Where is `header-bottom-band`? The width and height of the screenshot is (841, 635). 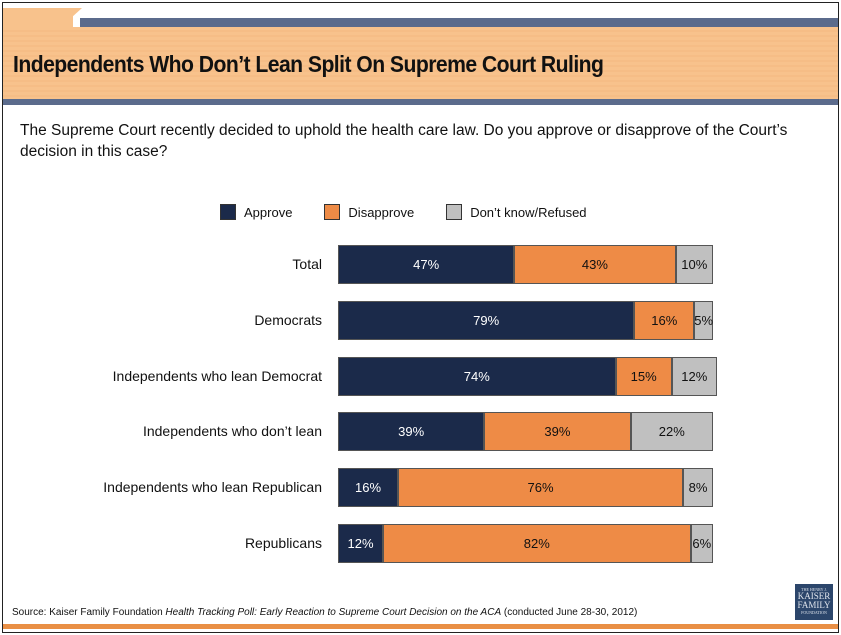 header-bottom-band is located at coordinates (420, 102).